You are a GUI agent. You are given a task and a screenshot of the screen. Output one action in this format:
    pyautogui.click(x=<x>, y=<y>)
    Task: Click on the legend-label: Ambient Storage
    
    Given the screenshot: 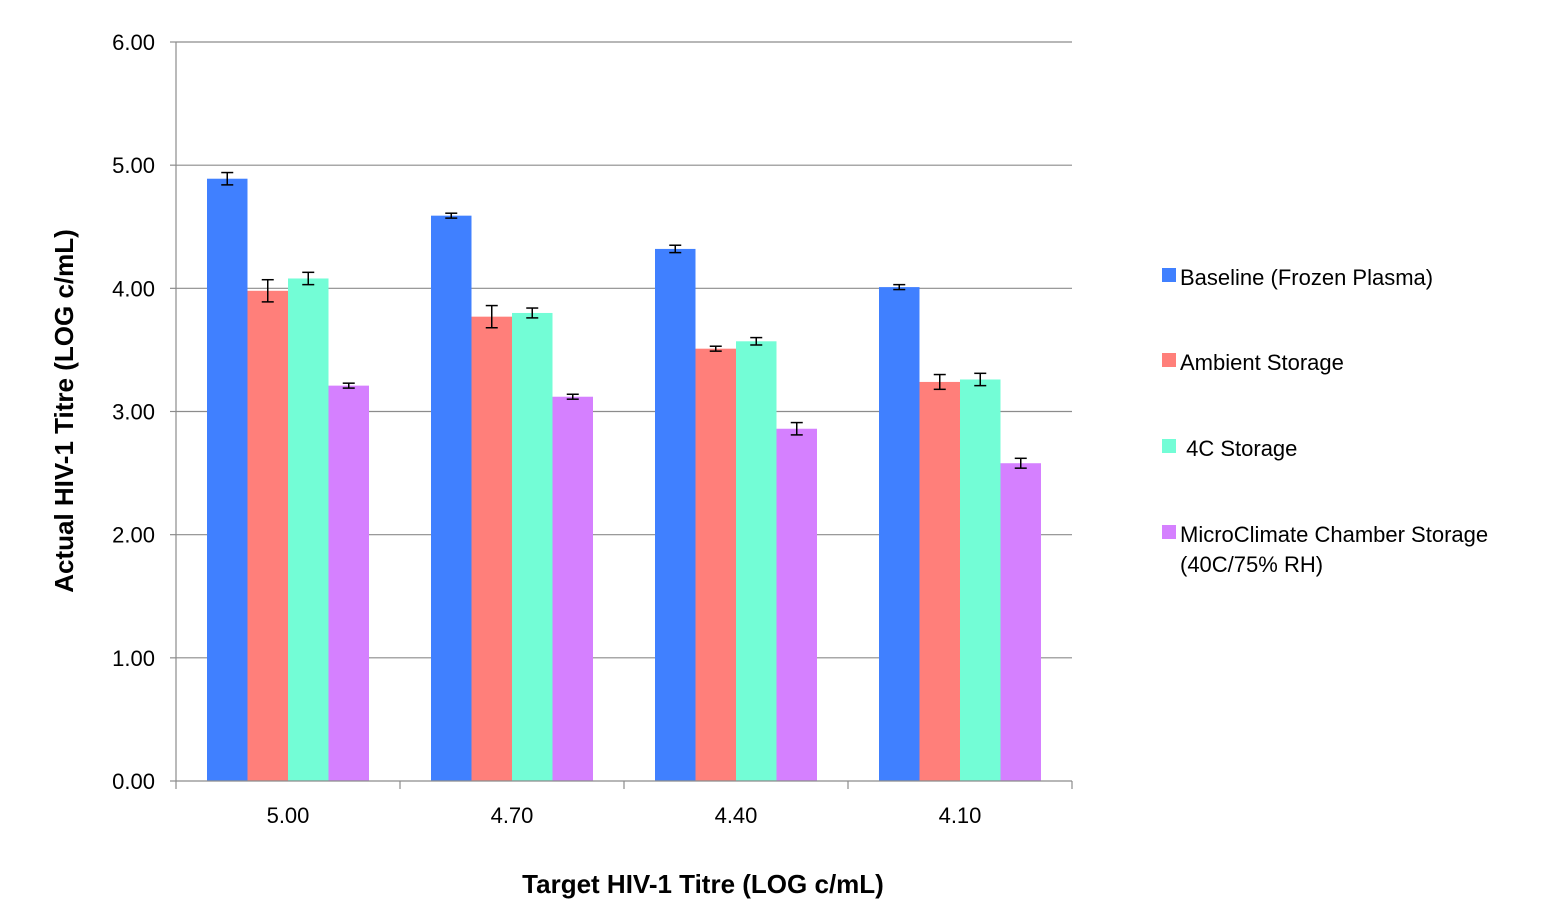 What is the action you would take?
    pyautogui.click(x=1262, y=362)
    